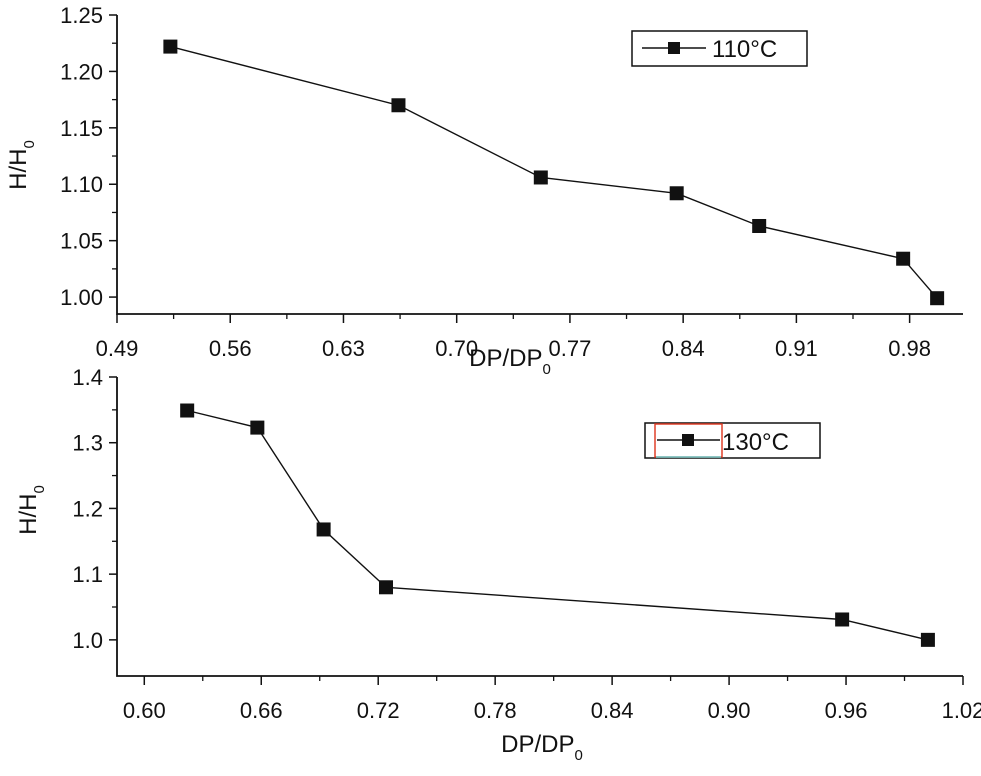 Image resolution: width=981 pixels, height=776 pixels. Describe the element at coordinates (117, 348) in the screenshot. I see `x-tick-label: 0.49` at that location.